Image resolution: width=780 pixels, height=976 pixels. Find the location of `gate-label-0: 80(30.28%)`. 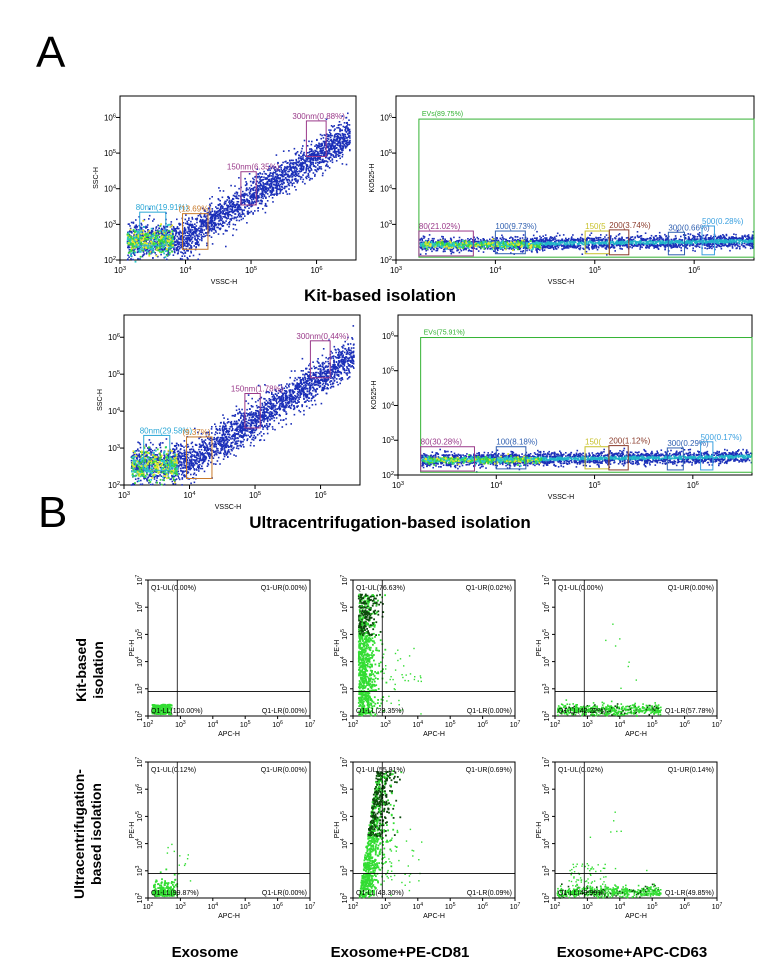

gate-label-0: 80(30.28%) is located at coordinates (442, 442).